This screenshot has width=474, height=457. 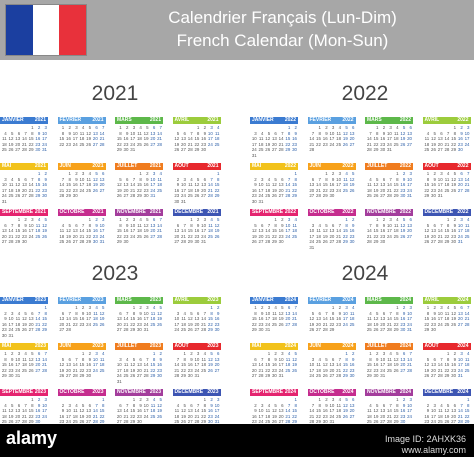 What do you see at coordinates (290, 120) in the screenshot?
I see `month-year: 2022` at bounding box center [290, 120].